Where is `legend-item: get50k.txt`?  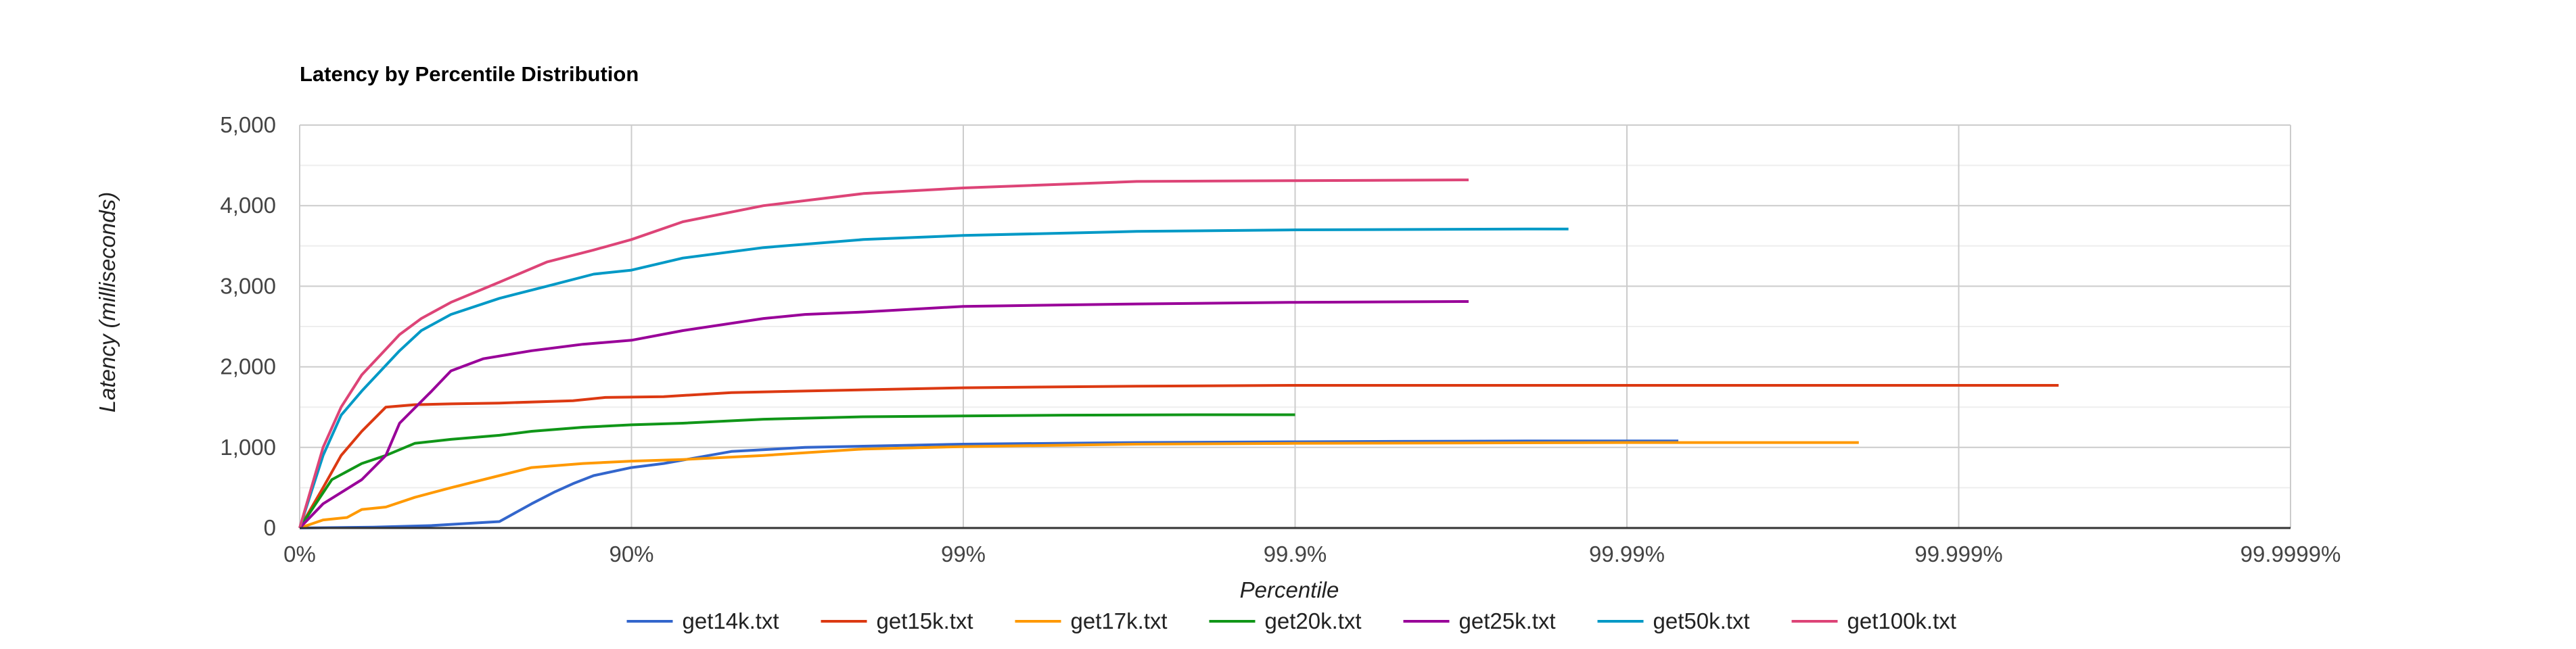
legend-item: get50k.txt is located at coordinates (1673, 620).